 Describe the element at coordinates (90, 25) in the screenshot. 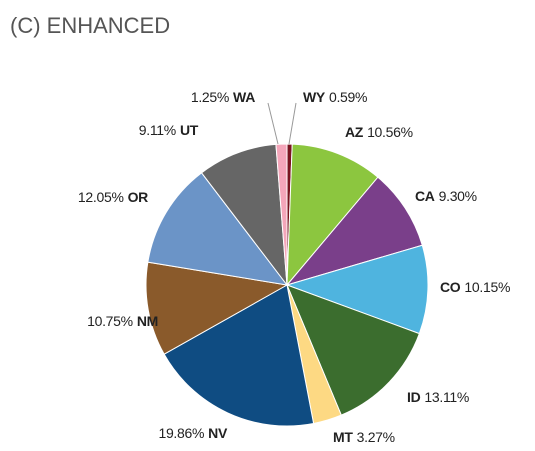

I see `chart-title: (C) ENHANCED` at that location.